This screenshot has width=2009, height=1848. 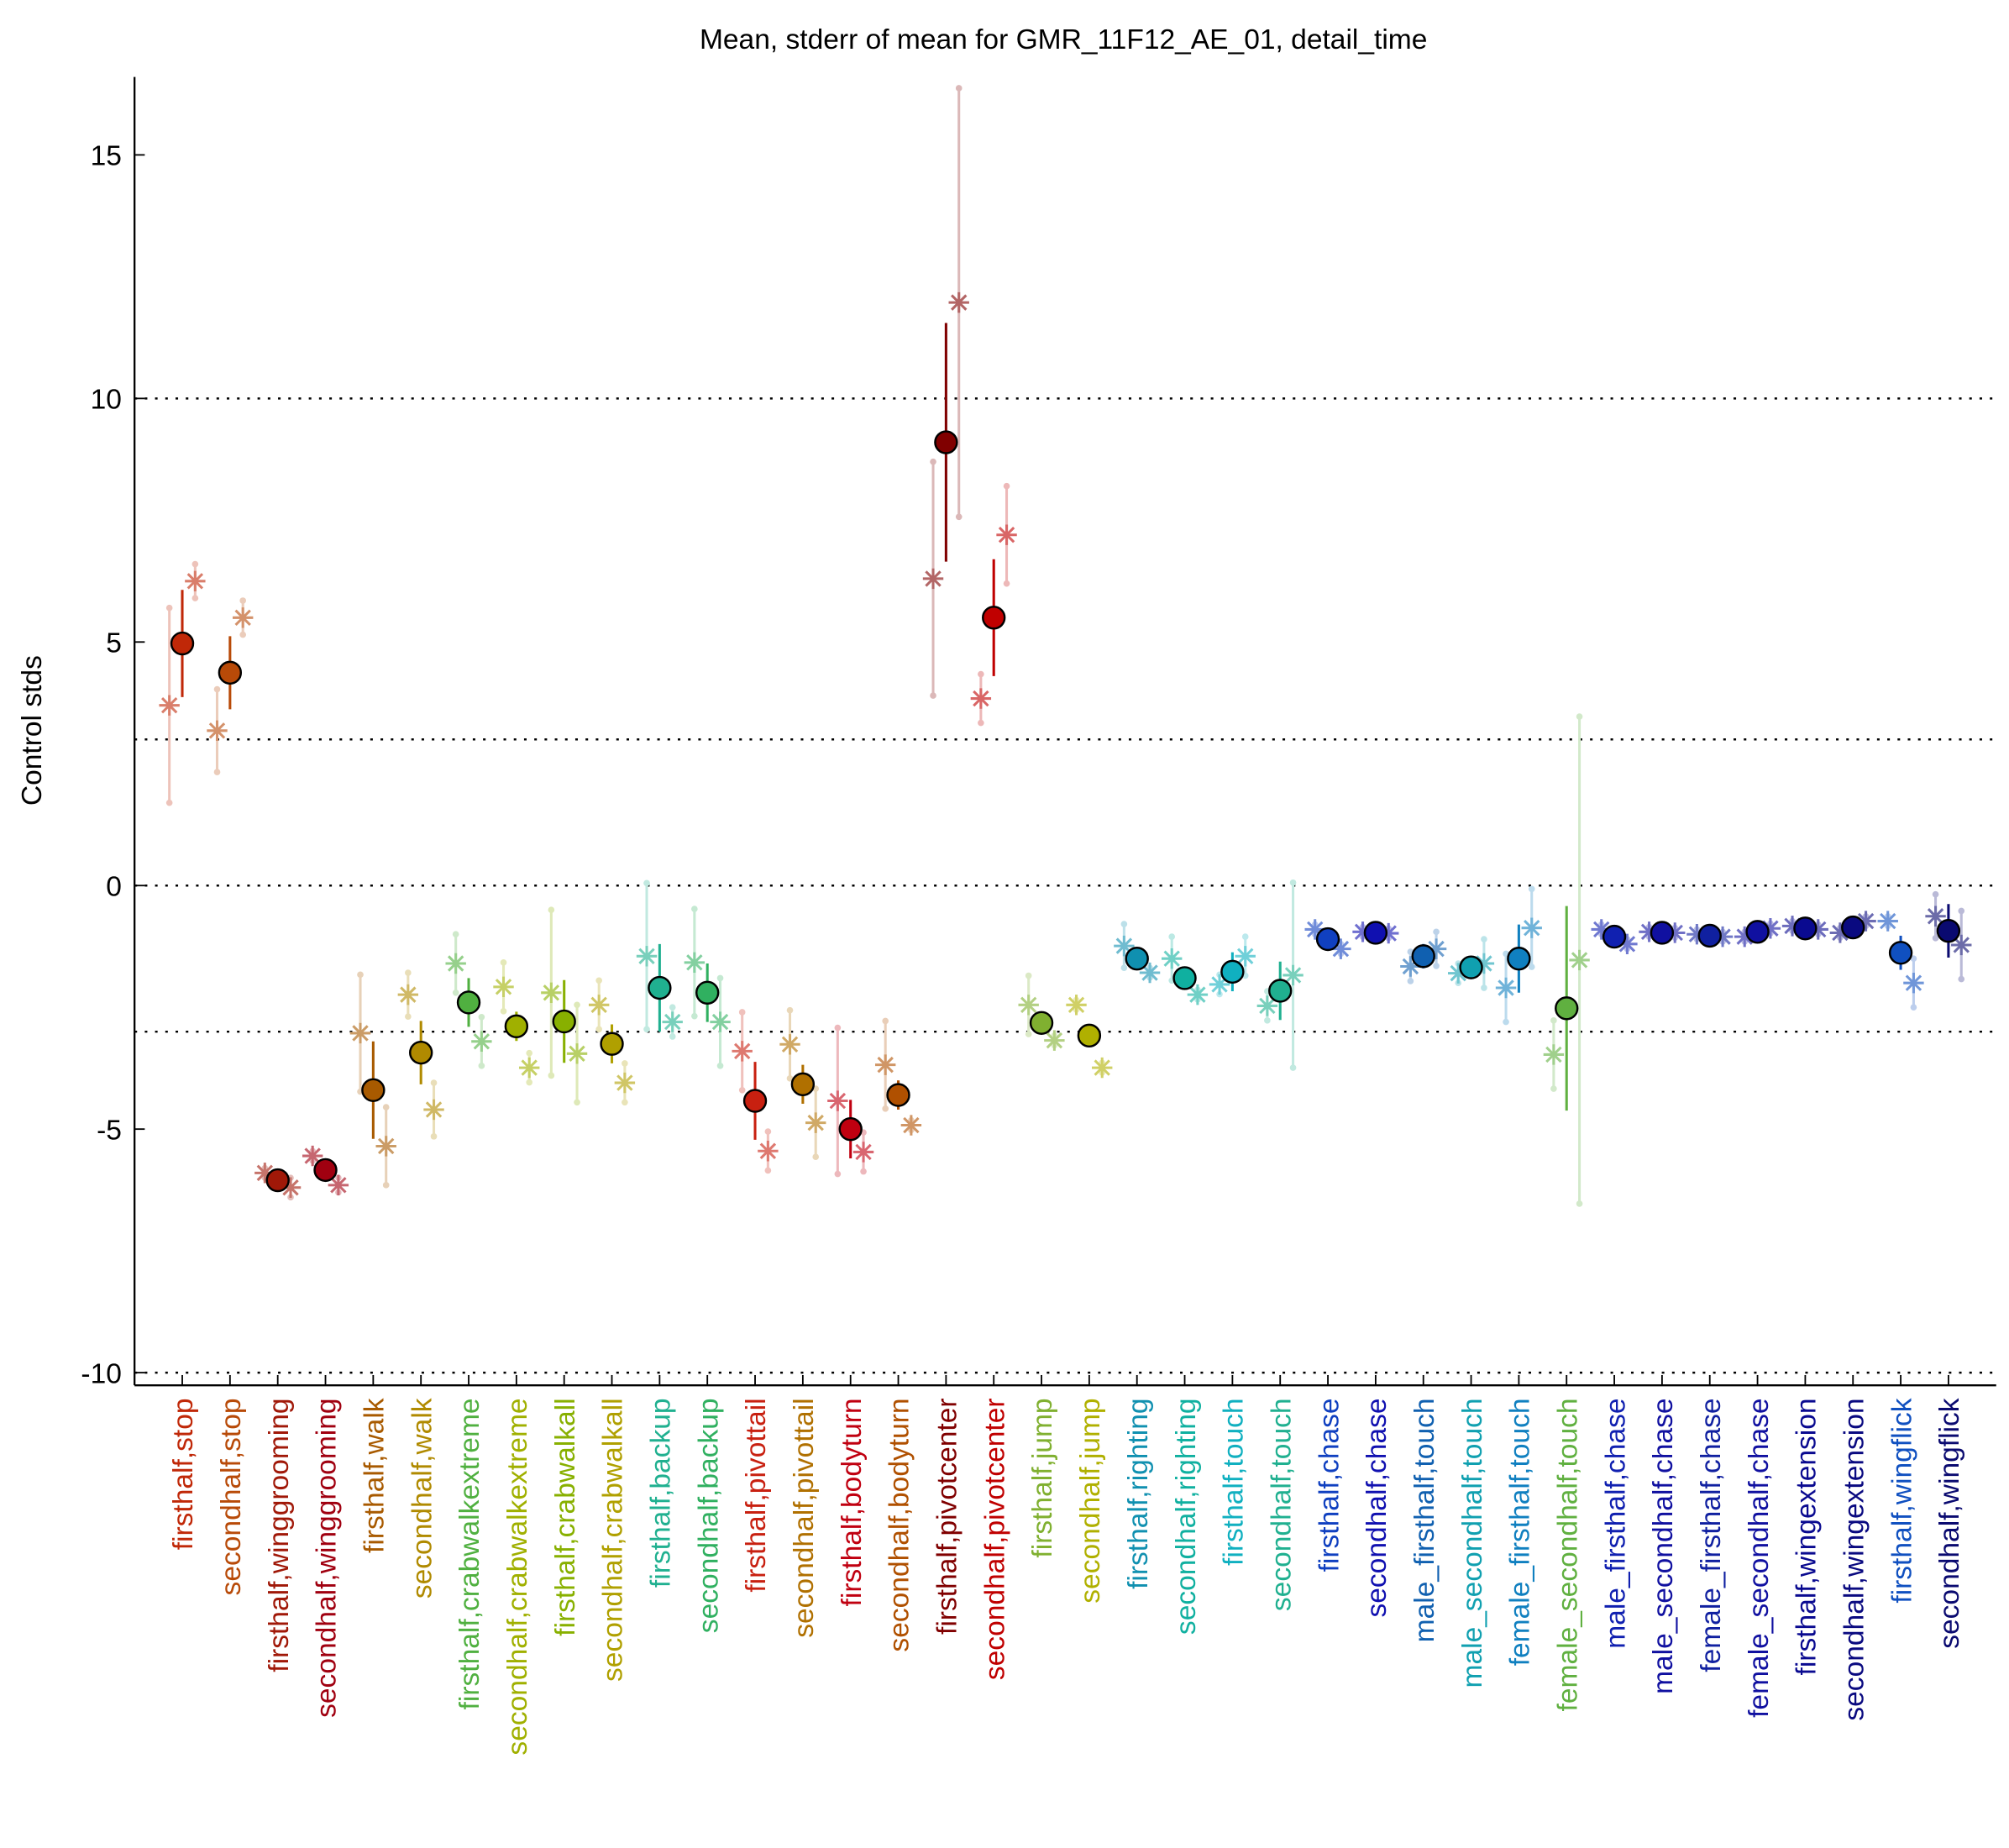 What do you see at coordinates (1090, 1500) in the screenshot?
I see `x-tick-label: secondhalf,jump` at bounding box center [1090, 1500].